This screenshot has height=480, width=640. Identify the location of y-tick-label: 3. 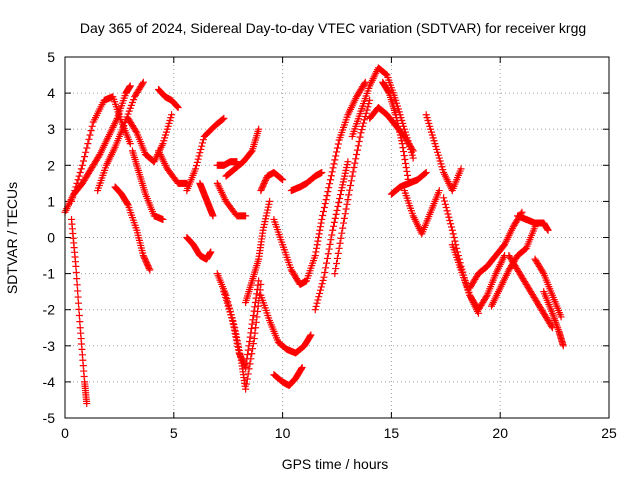
(51, 129).